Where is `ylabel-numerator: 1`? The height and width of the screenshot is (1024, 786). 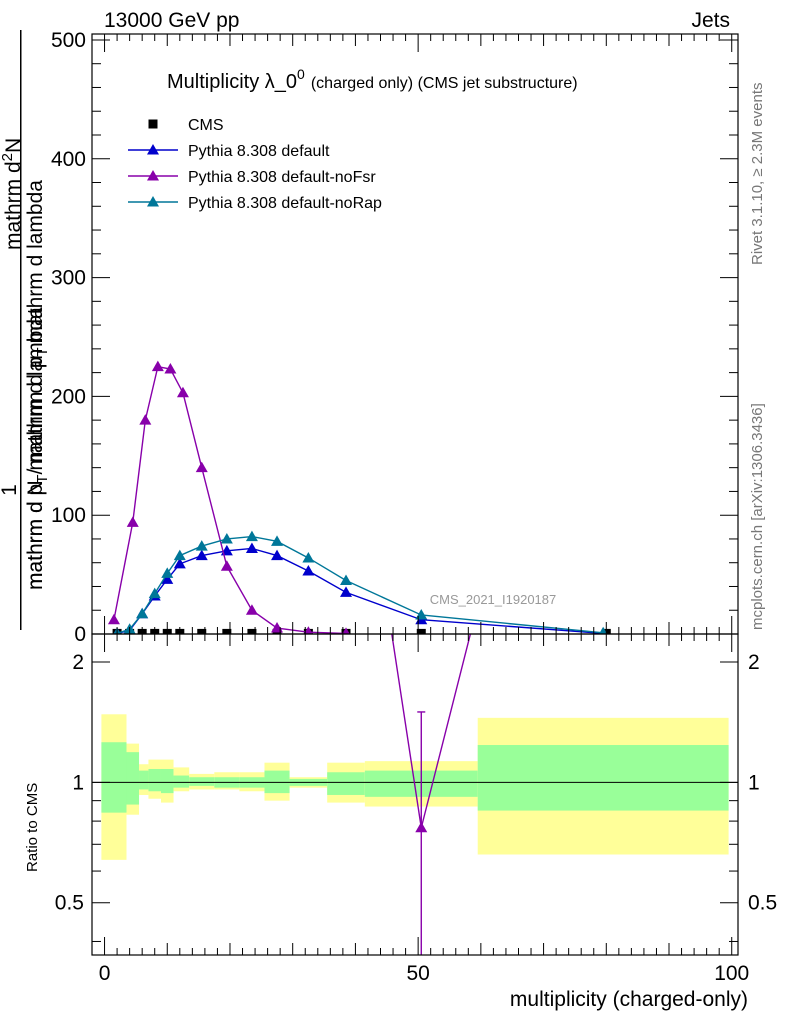
ylabel-numerator: 1 is located at coordinates (10, 490).